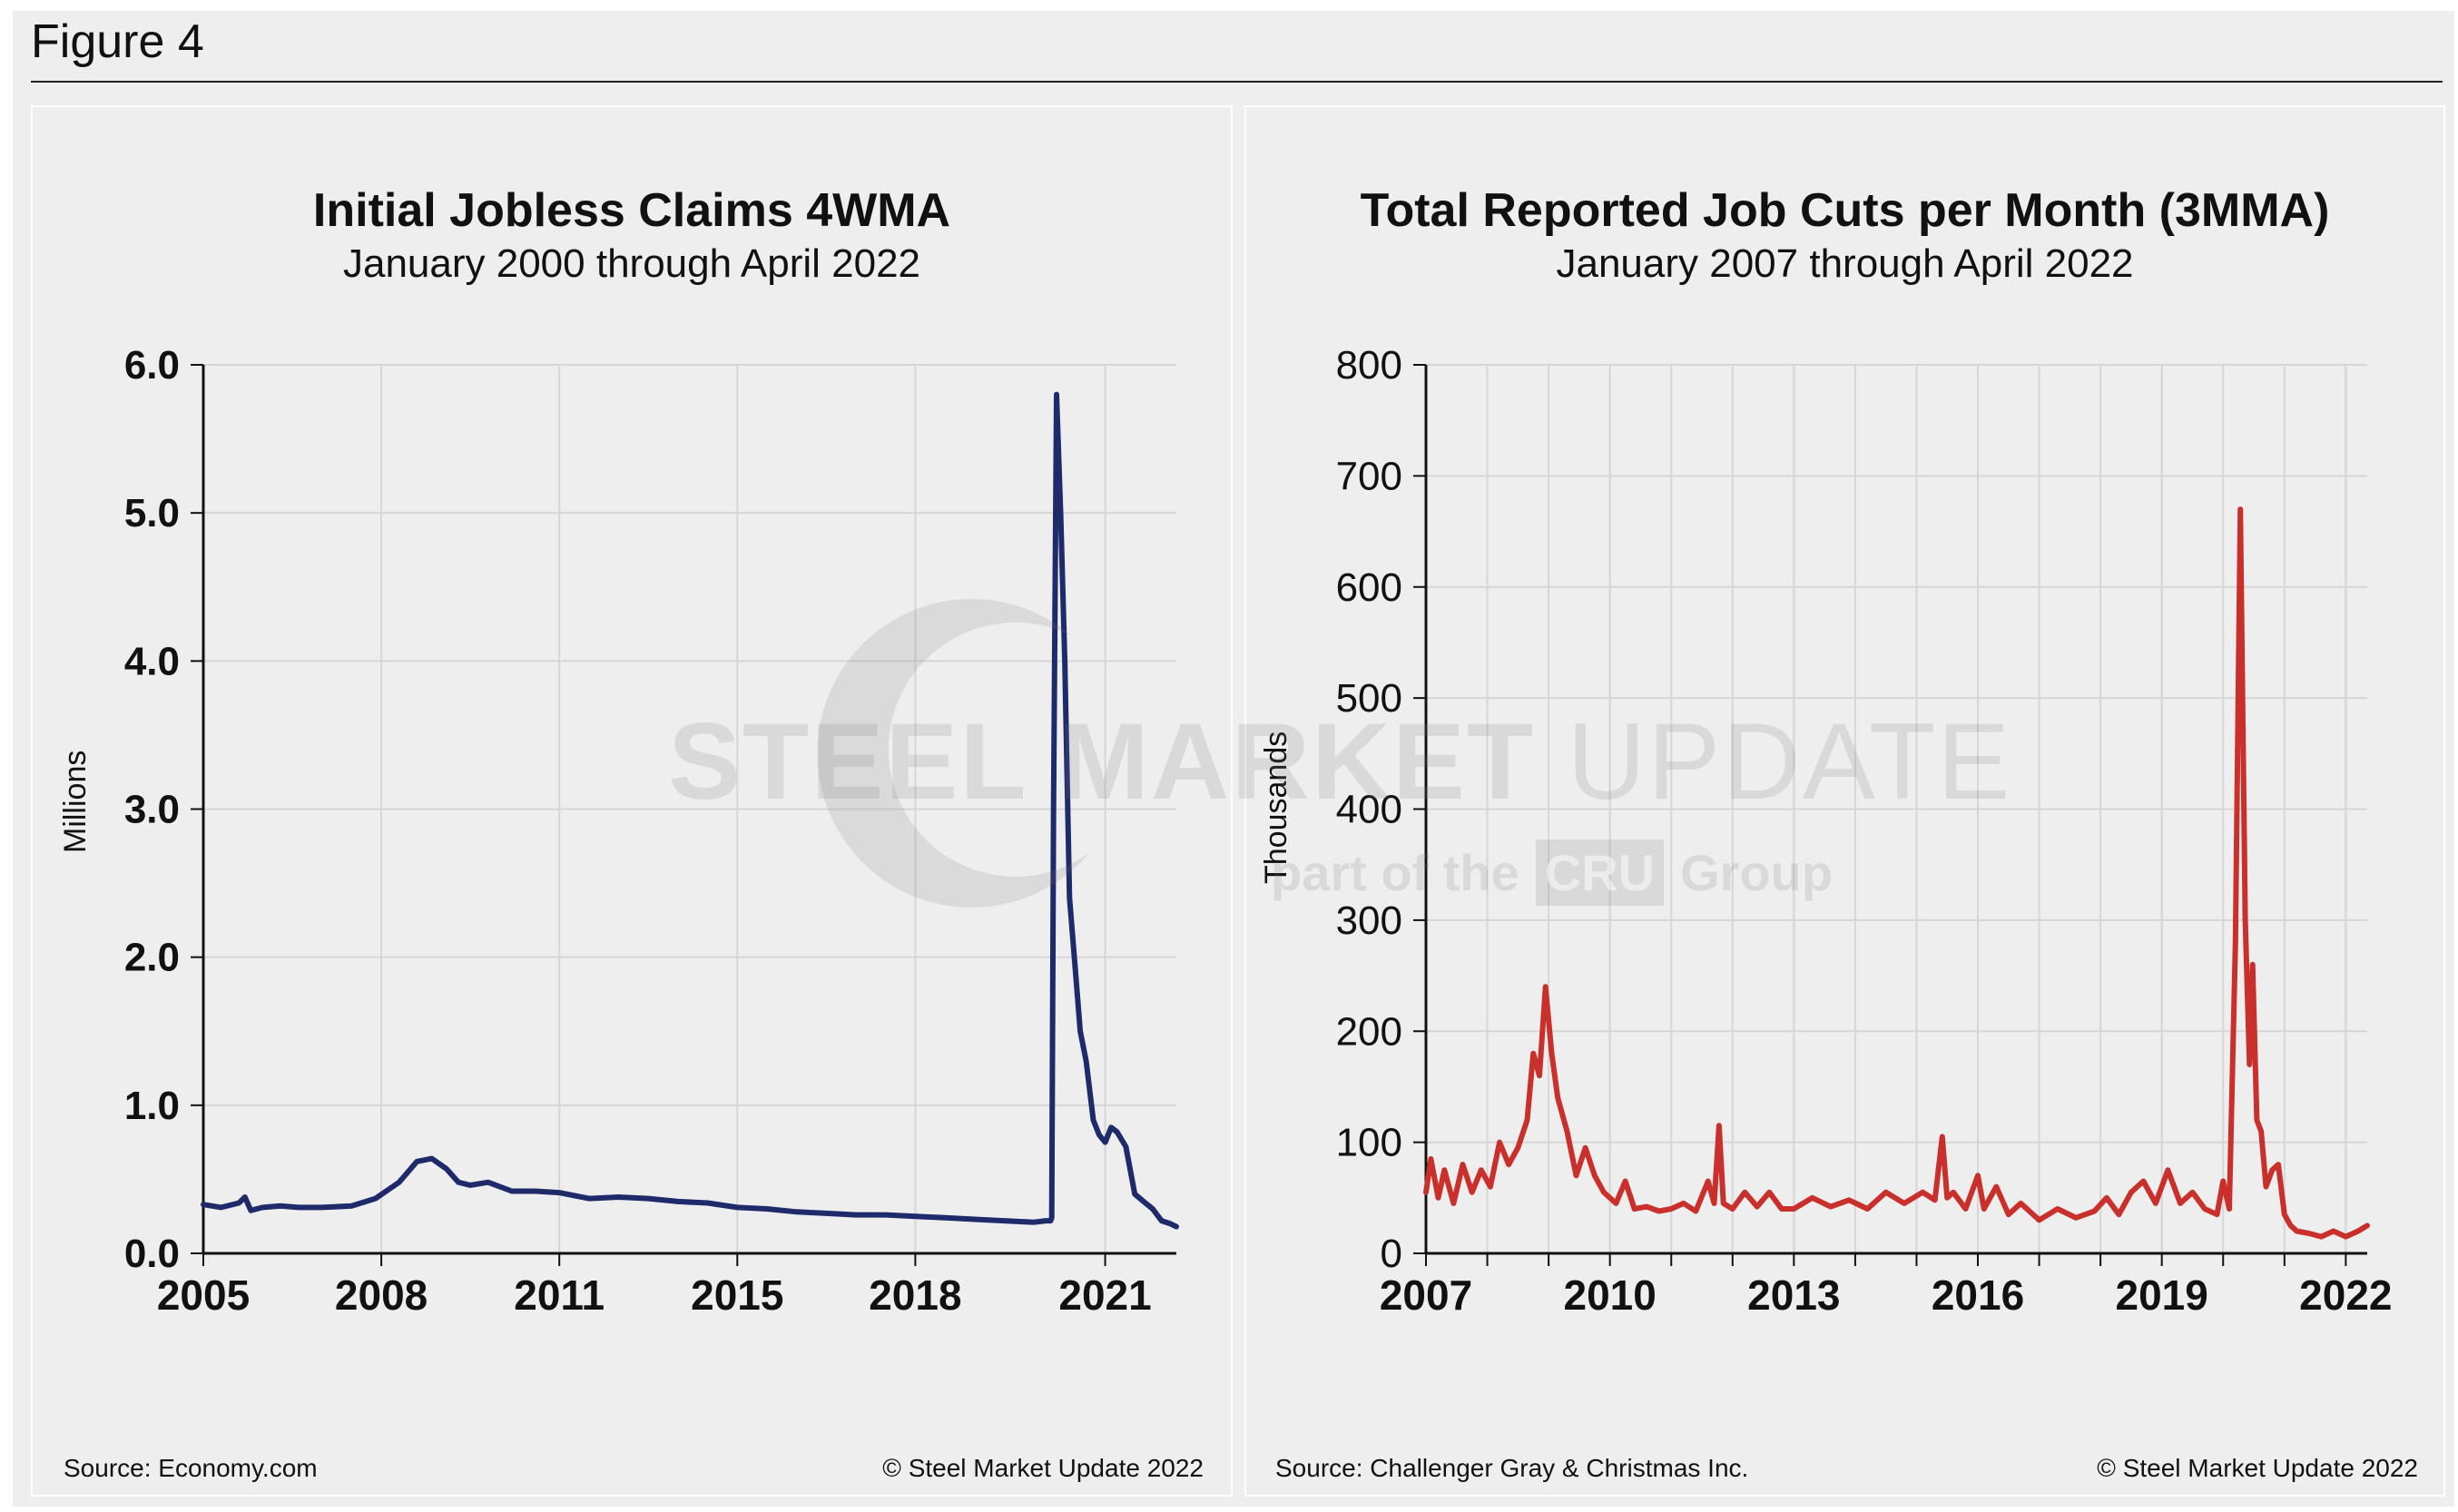 The width and height of the screenshot is (2458, 1512). I want to click on source-note: Source: Challenger Gray & Christmas Inc., so click(1512, 1468).